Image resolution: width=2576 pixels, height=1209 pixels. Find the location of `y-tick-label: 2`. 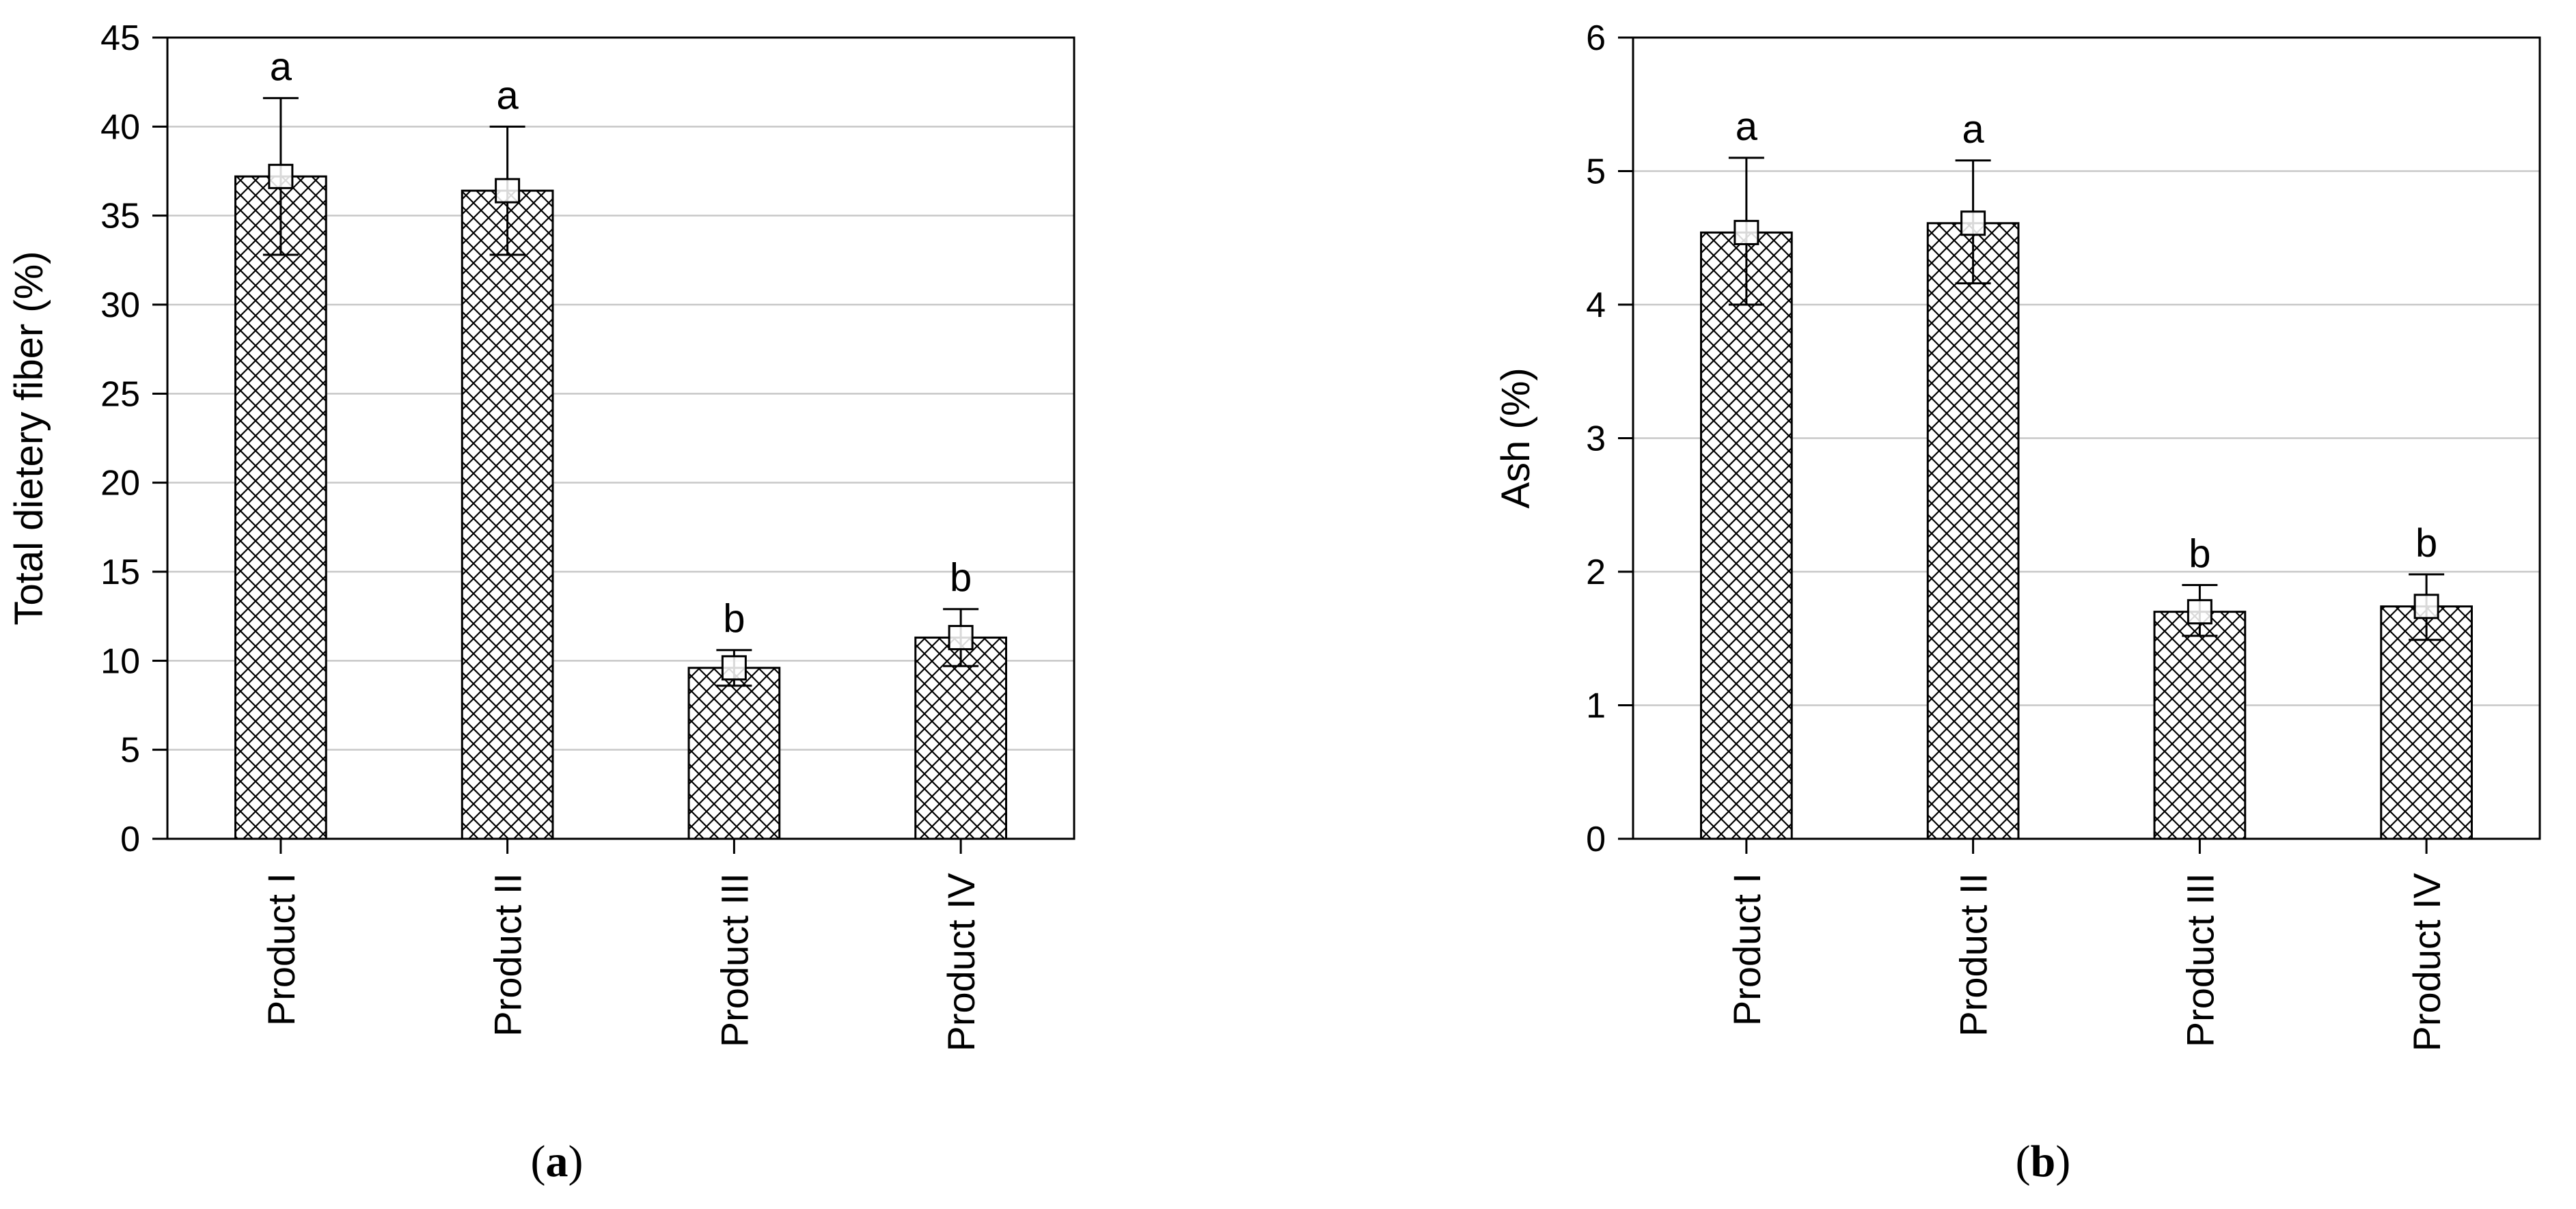

y-tick-label: 2 is located at coordinates (1596, 572).